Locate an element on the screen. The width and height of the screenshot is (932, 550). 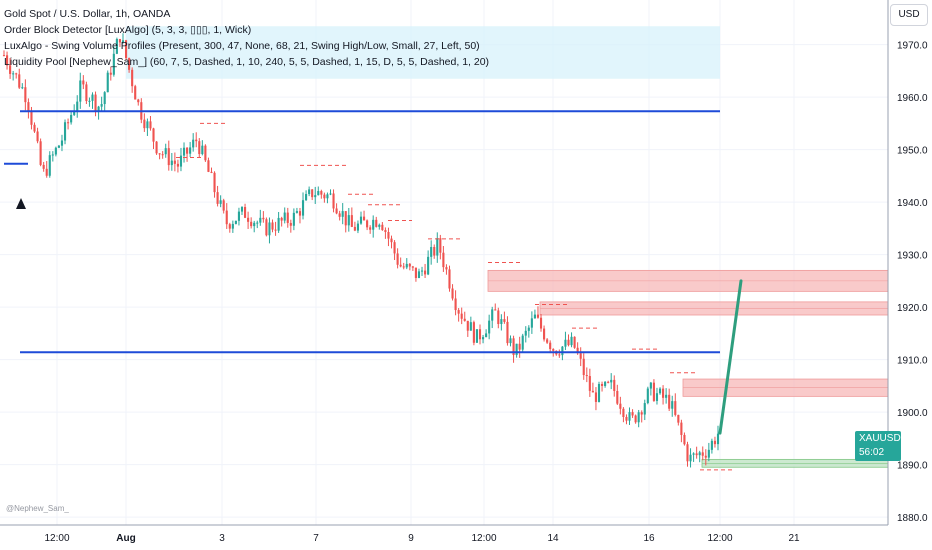
price-tag-price: 1896.150 is located at coordinates (916, 438).